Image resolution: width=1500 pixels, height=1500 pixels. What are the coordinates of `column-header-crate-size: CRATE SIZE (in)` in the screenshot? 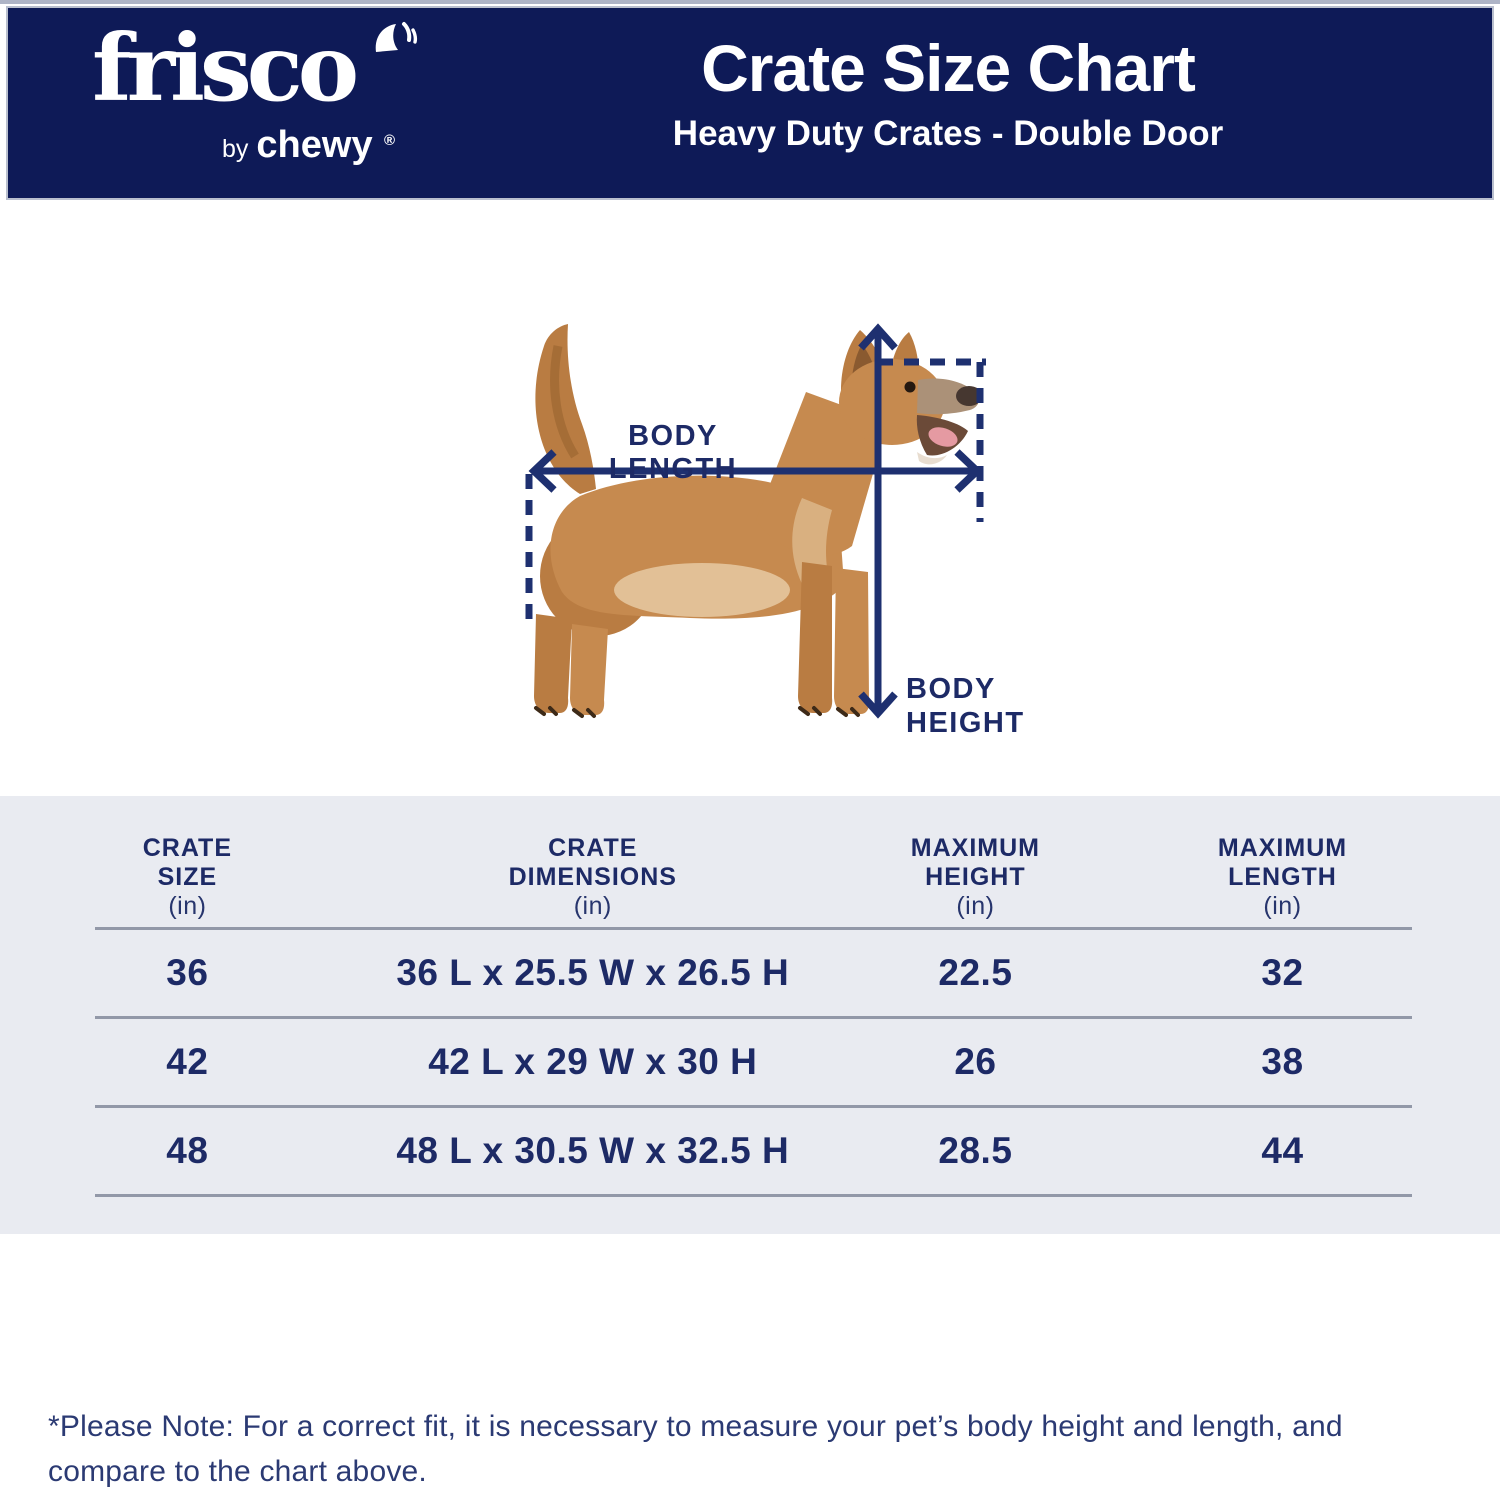 It's located at (187, 877).